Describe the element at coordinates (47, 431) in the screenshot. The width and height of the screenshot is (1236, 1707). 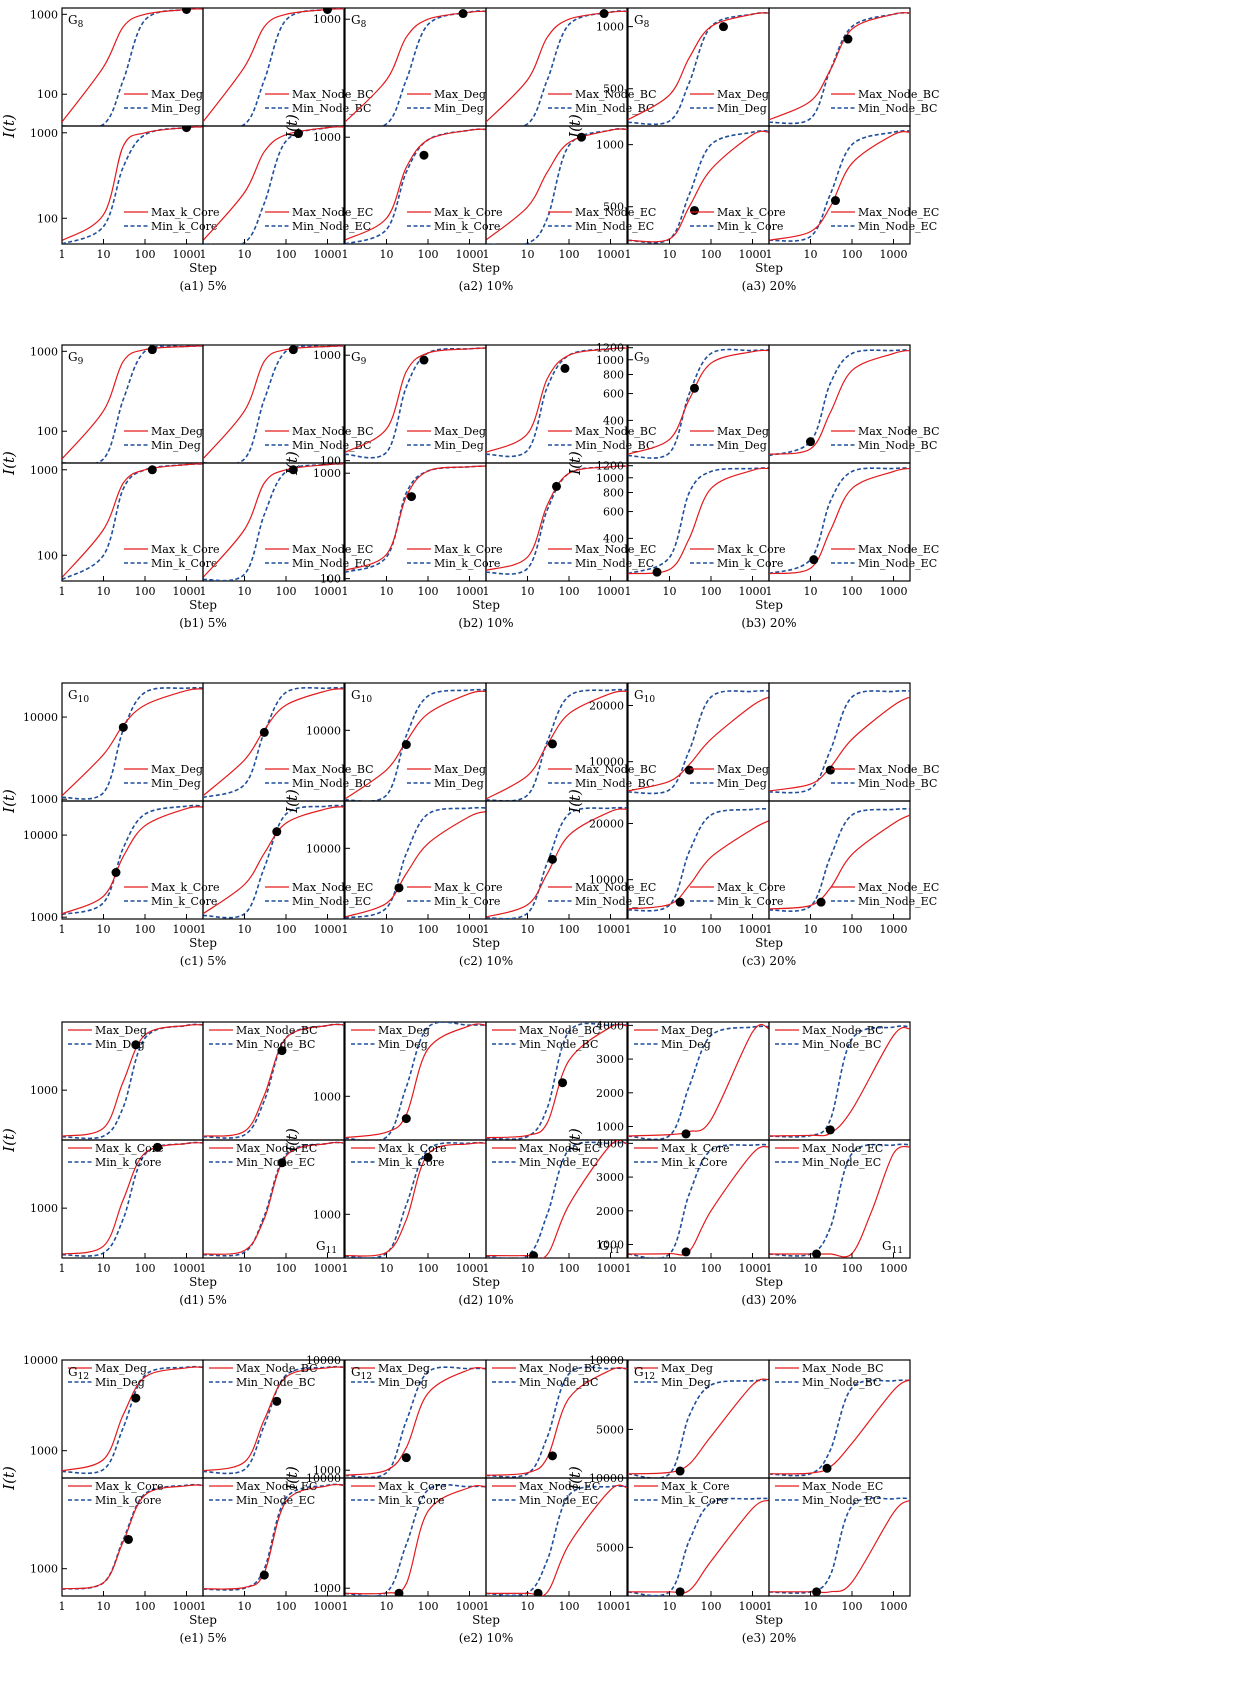
I see `y-tick-label: 100` at that location.